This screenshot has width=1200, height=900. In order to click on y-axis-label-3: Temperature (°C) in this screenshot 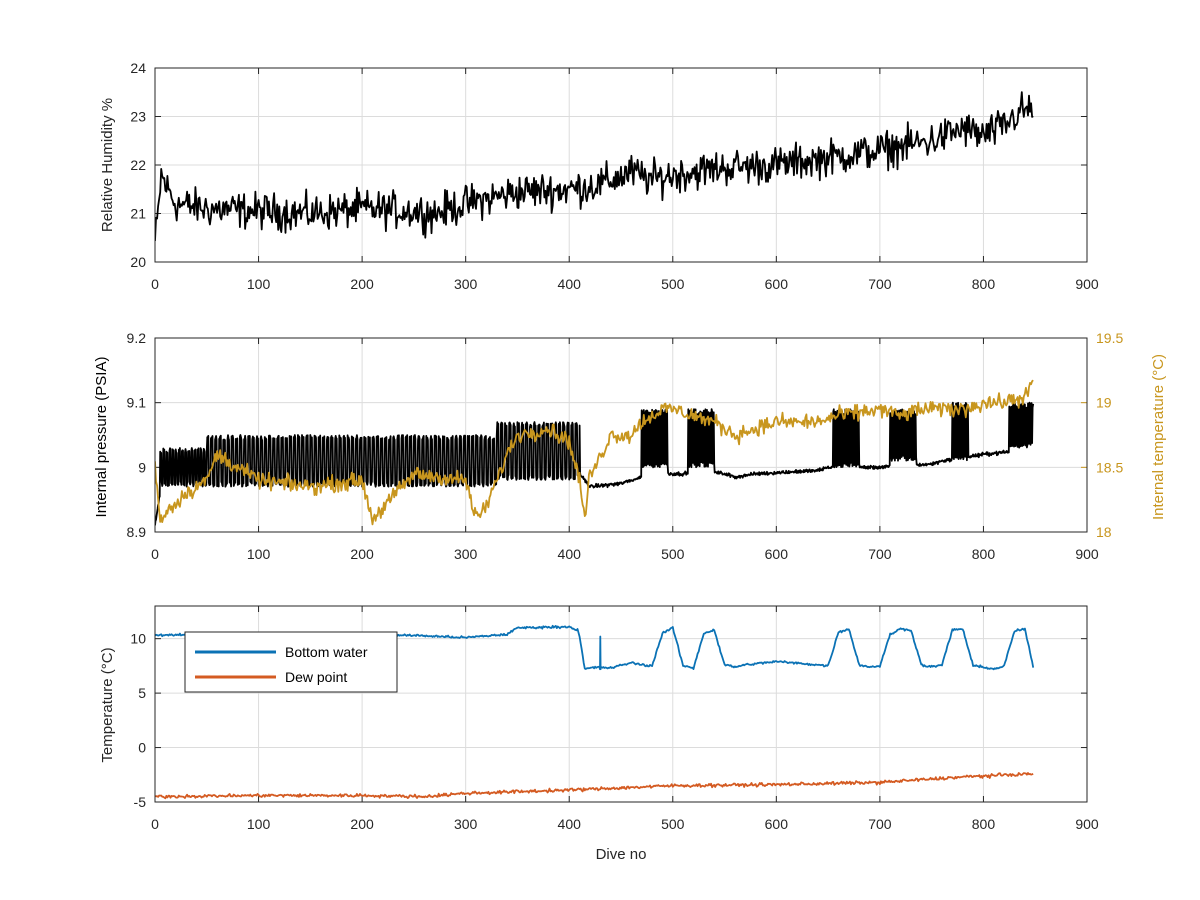, I will do `click(107, 704)`.